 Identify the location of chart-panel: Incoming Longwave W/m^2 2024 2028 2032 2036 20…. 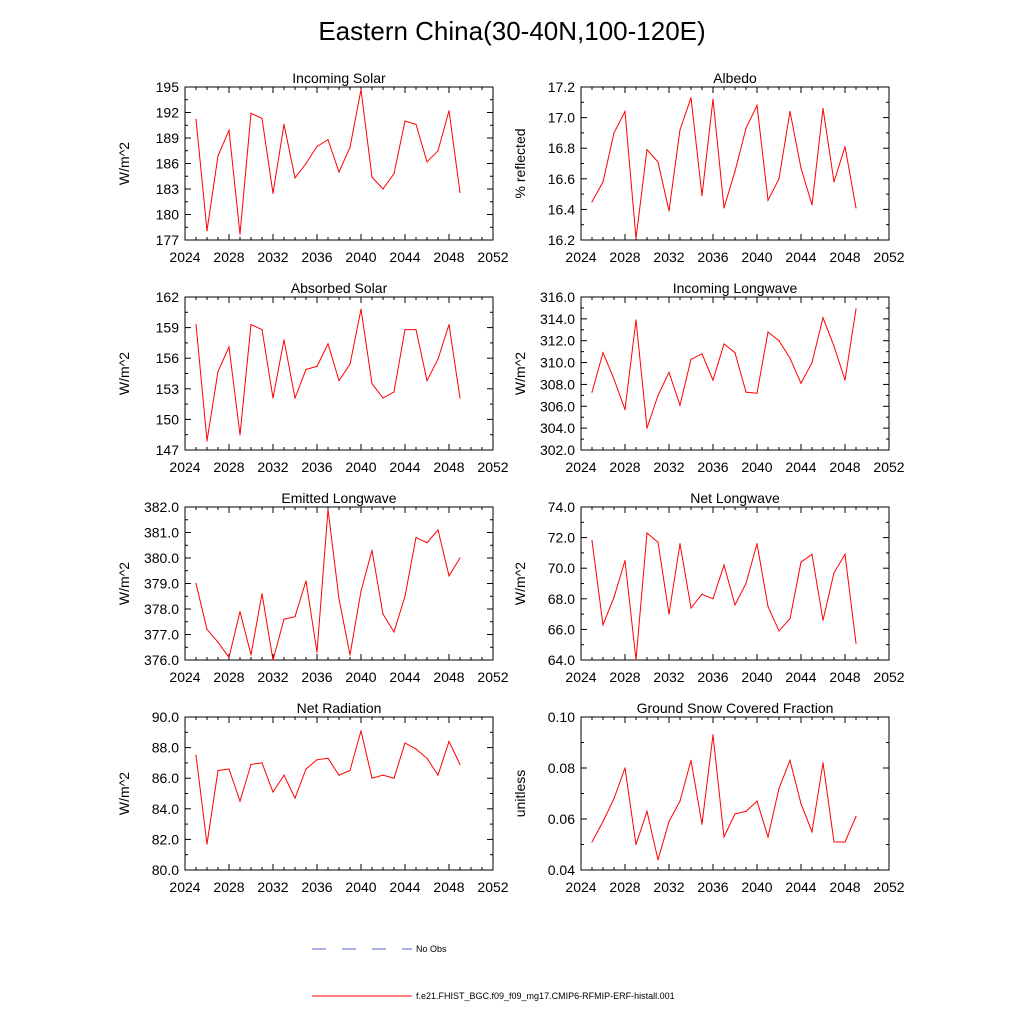
(708, 377).